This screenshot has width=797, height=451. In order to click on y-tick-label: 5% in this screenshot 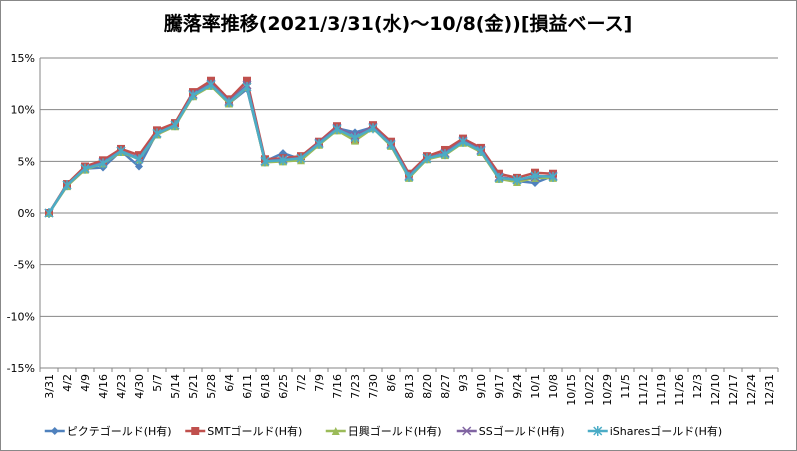, I will do `click(26, 161)`.